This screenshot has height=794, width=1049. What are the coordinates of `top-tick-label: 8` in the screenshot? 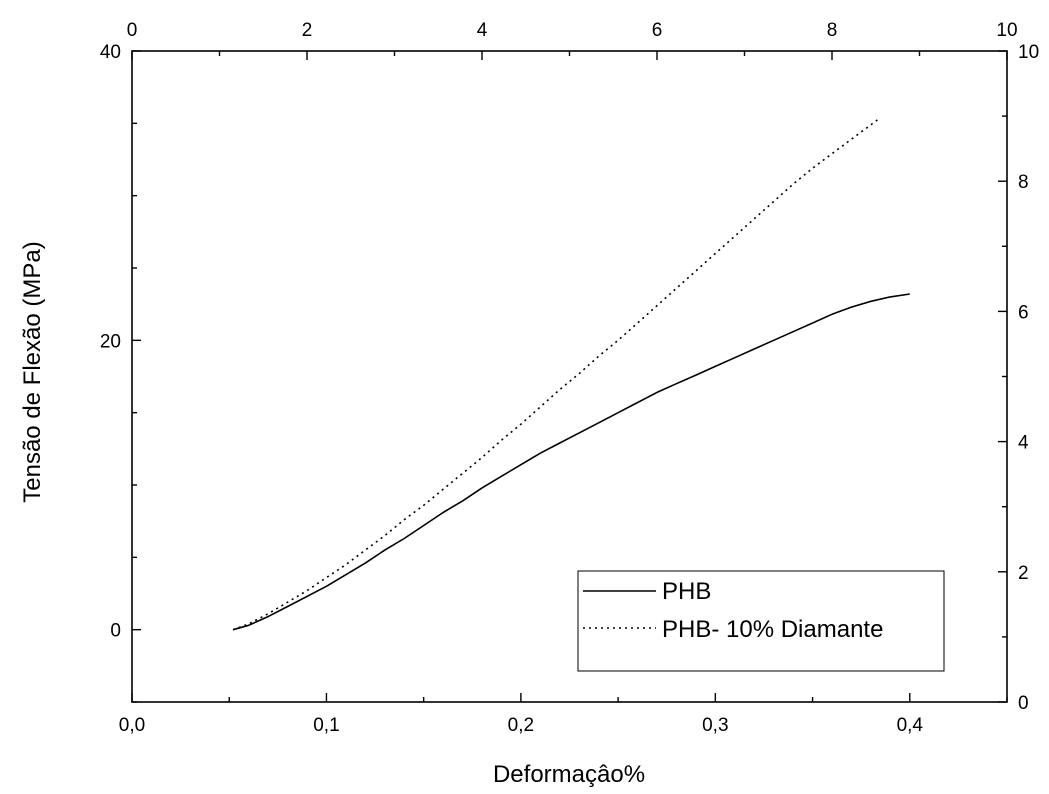 It's located at (832, 30).